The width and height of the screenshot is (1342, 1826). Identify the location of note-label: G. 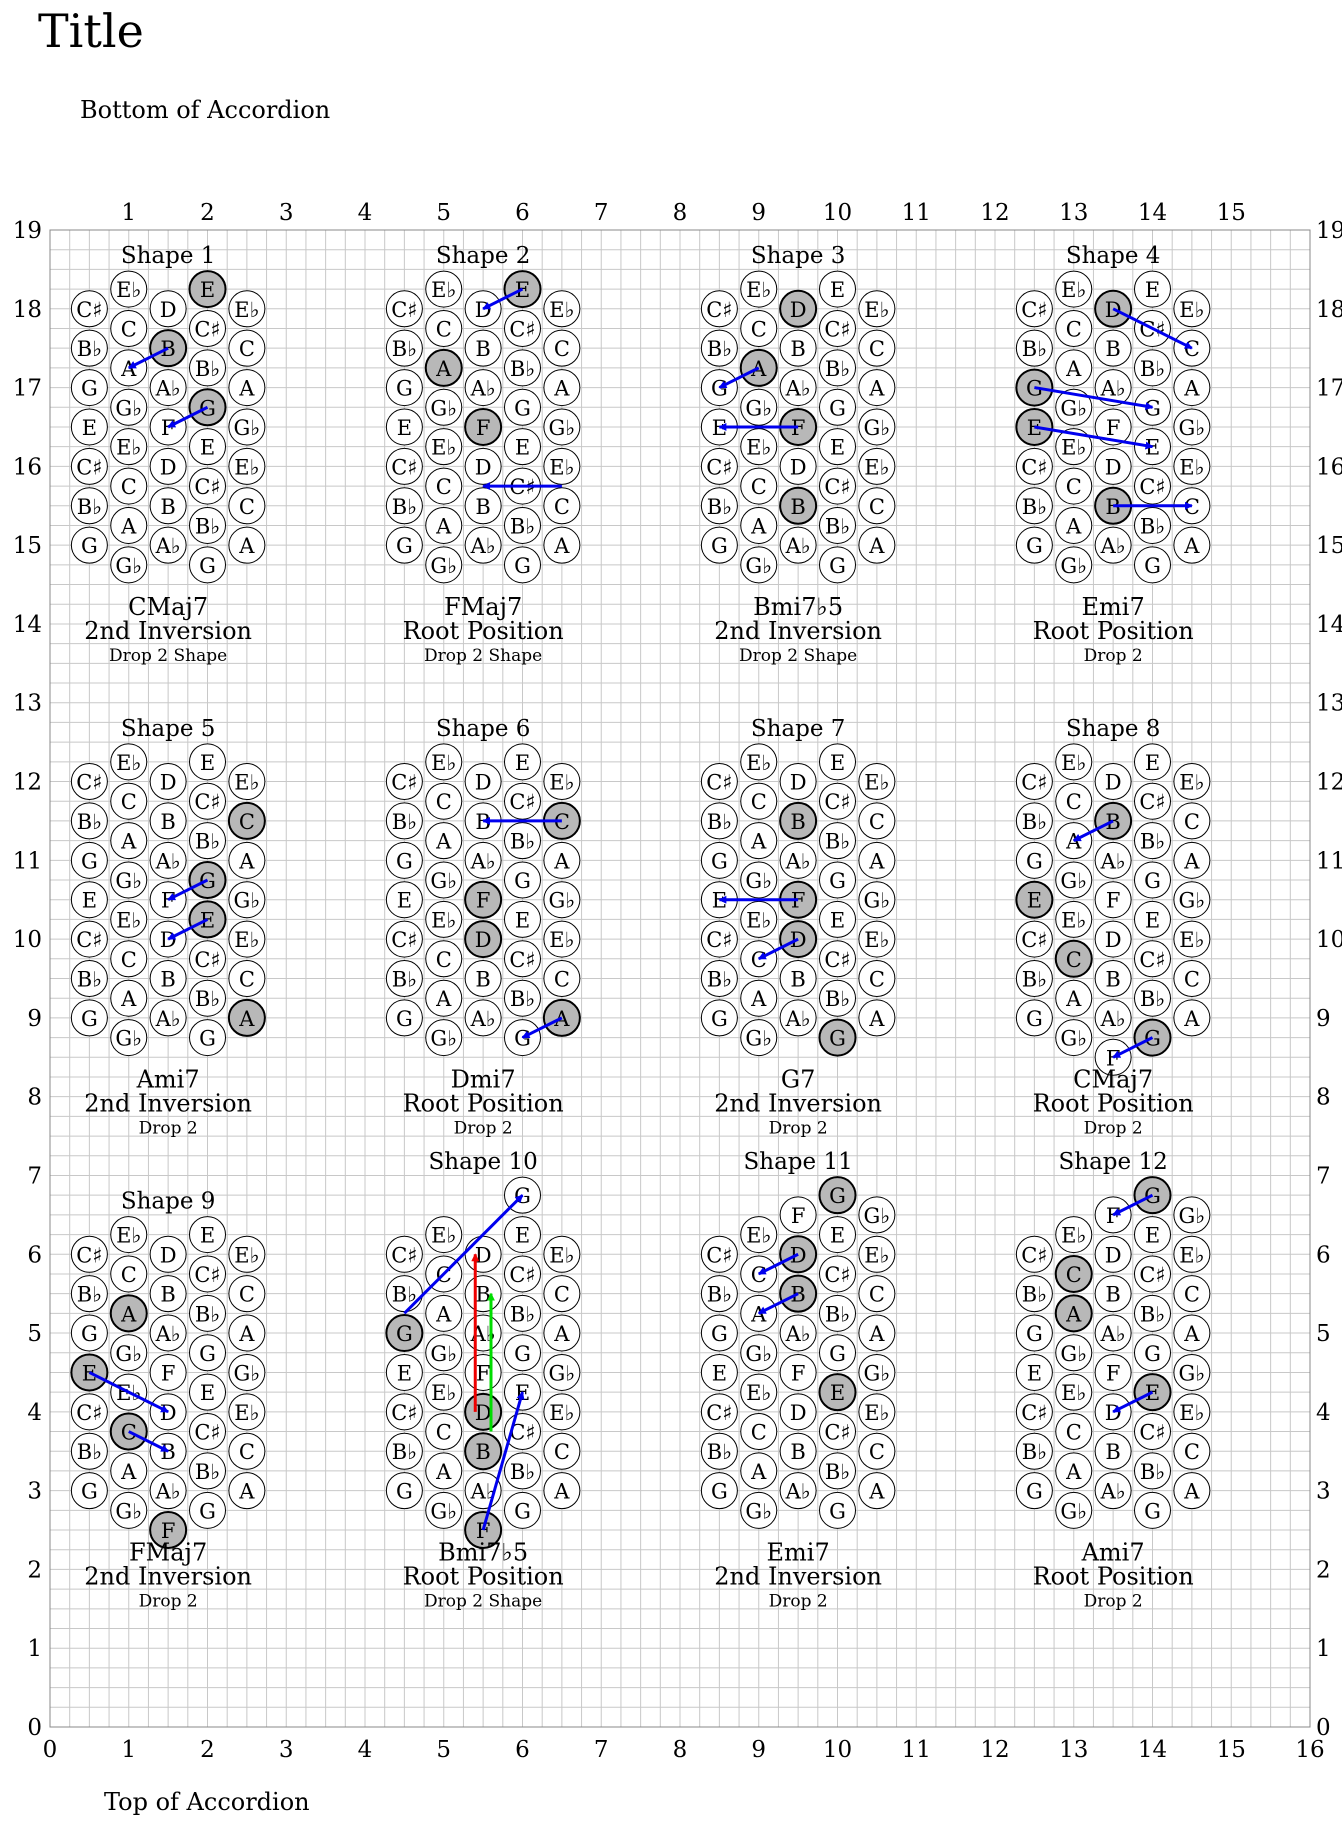
(89, 861).